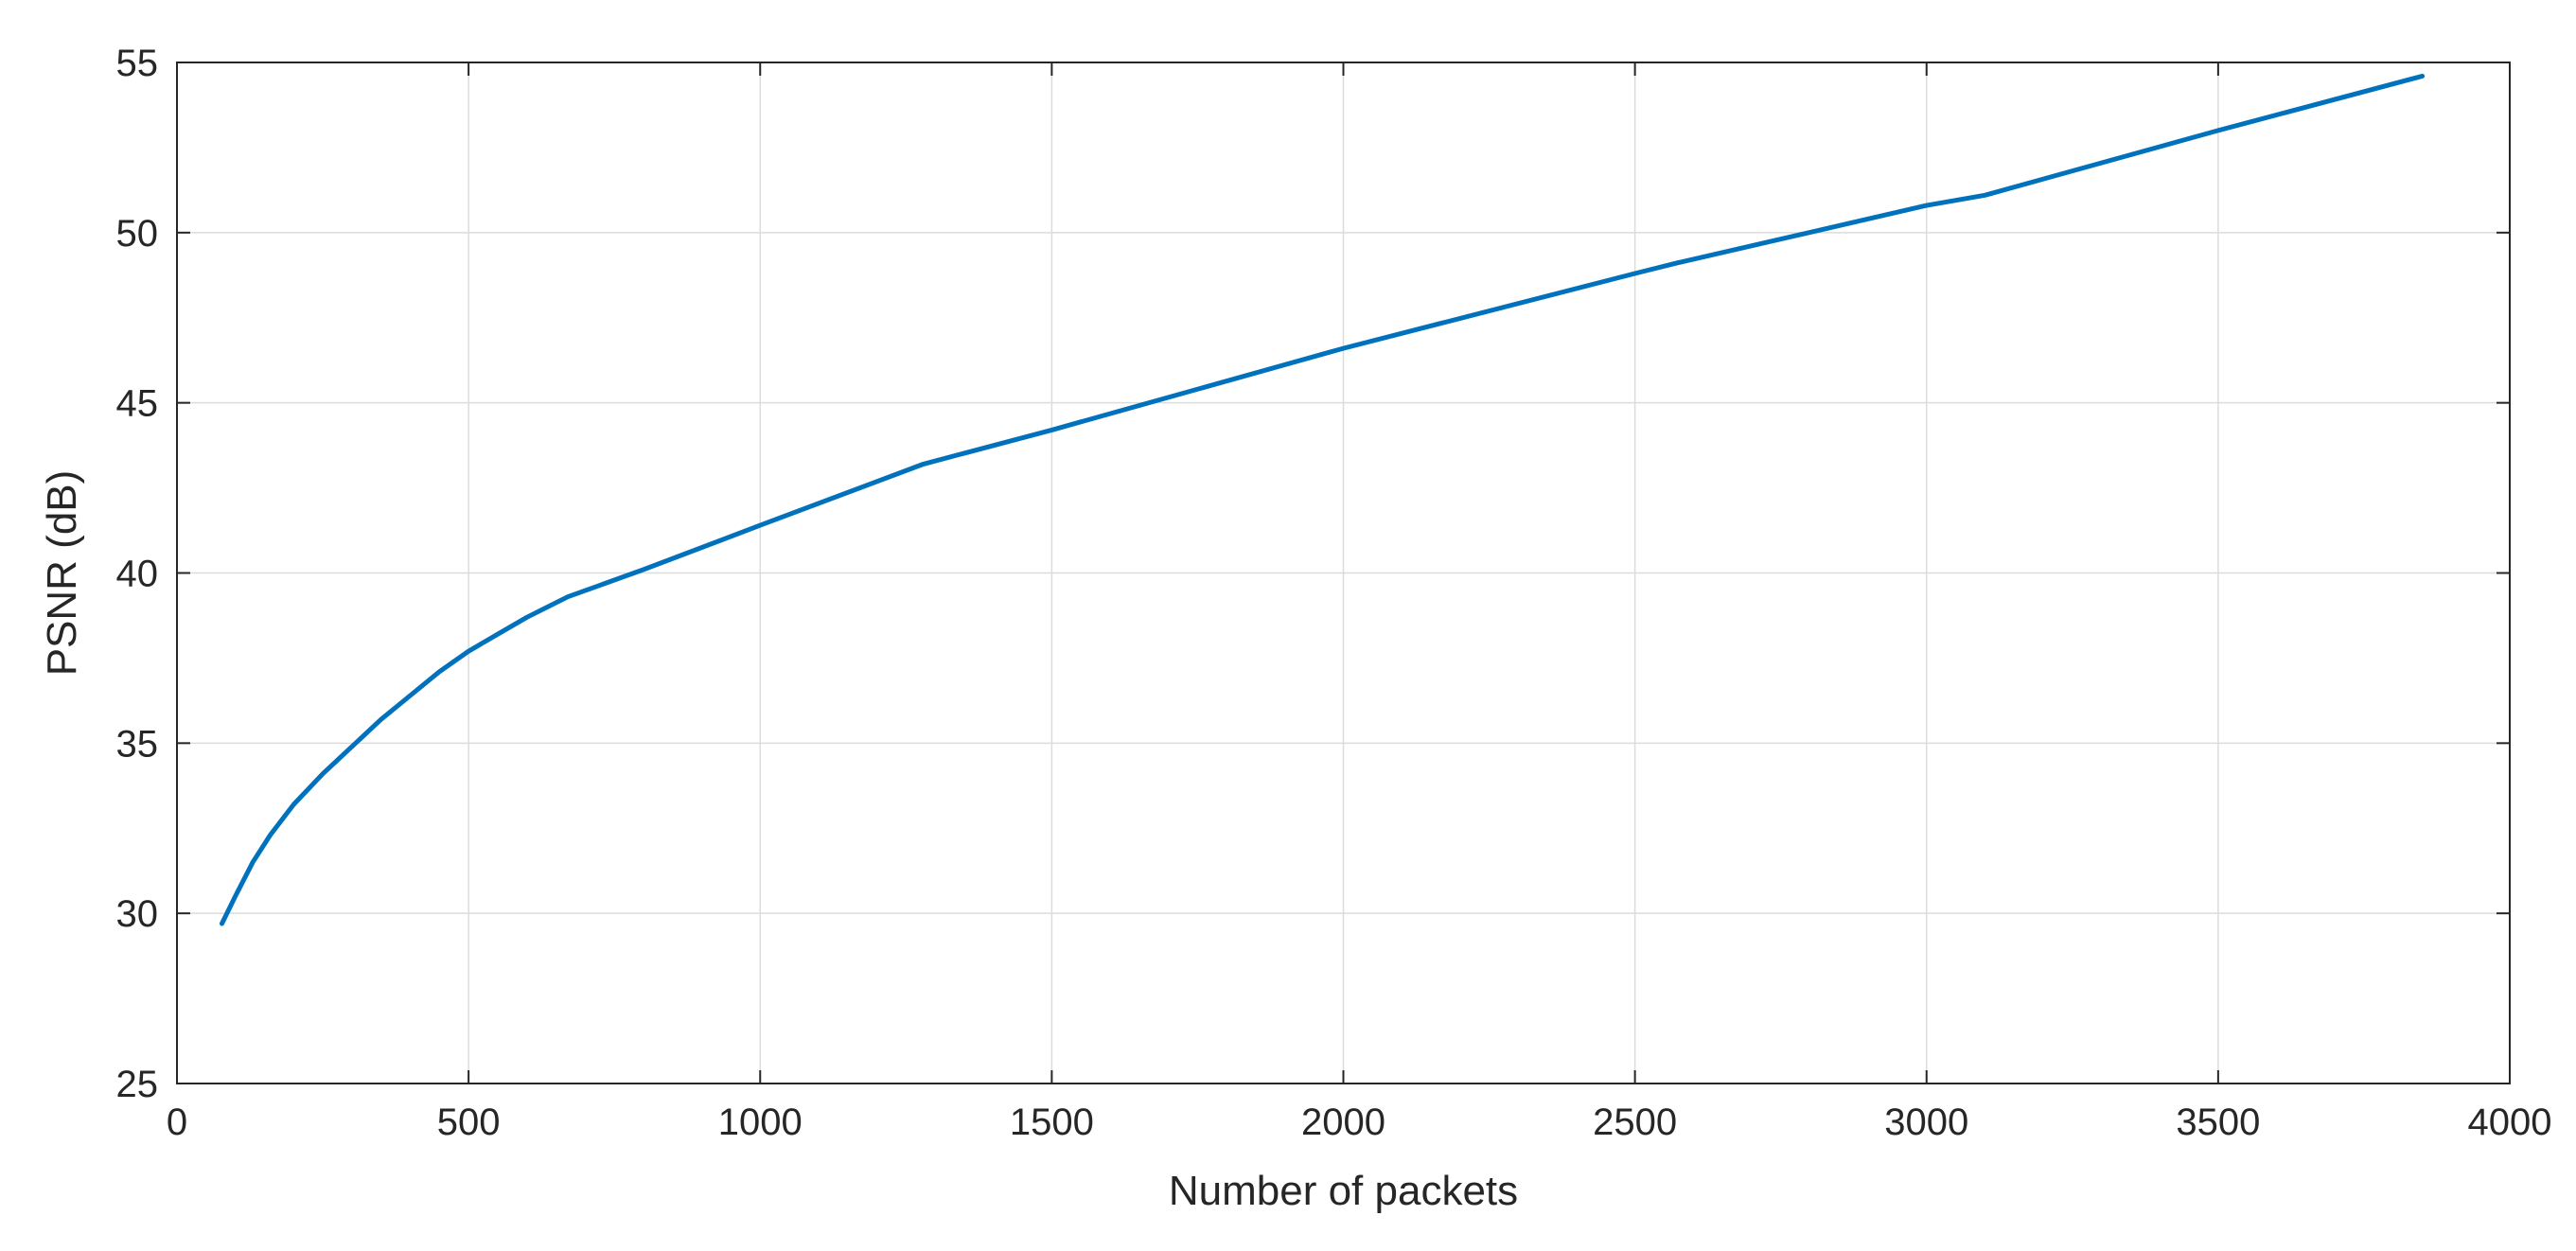 The image size is (2576, 1251). Describe the element at coordinates (1052, 1122) in the screenshot. I see `x-tick-label: 1500` at that location.